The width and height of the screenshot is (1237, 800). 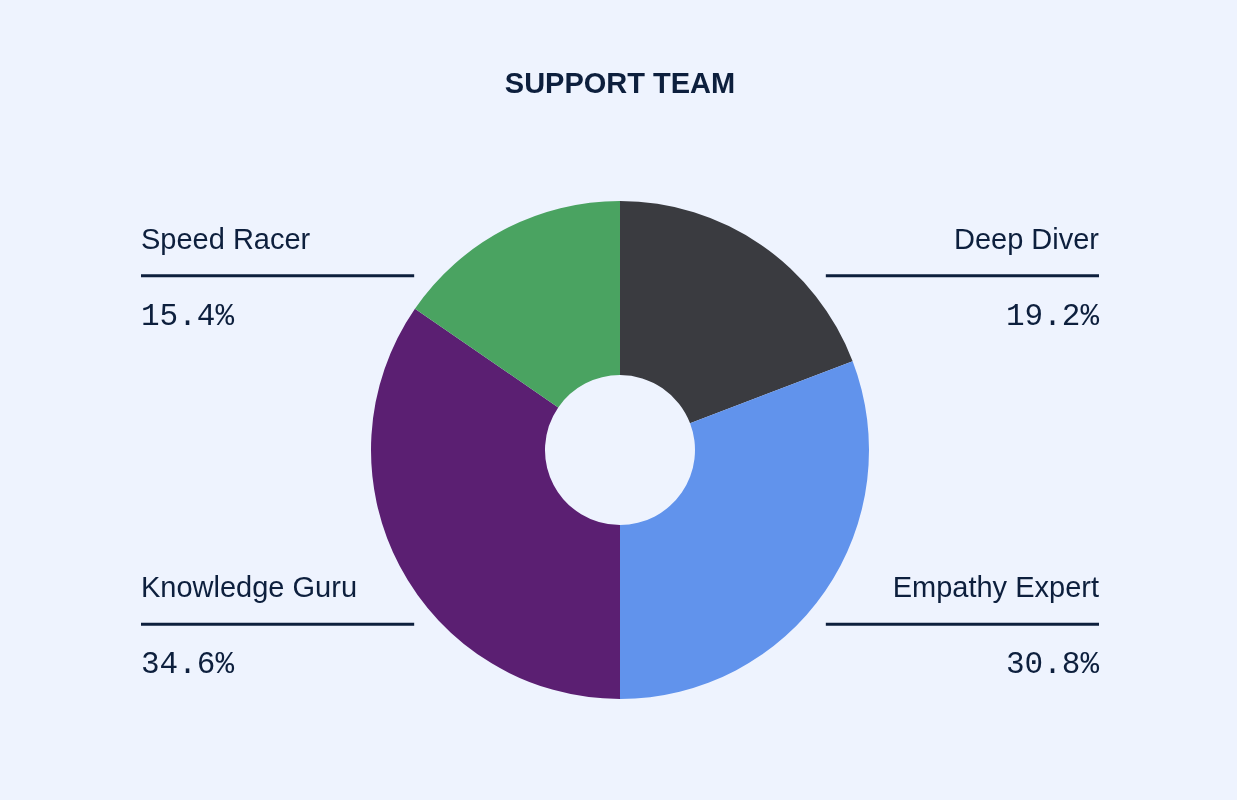 I want to click on data-label: 19.2%, so click(x=1052, y=316).